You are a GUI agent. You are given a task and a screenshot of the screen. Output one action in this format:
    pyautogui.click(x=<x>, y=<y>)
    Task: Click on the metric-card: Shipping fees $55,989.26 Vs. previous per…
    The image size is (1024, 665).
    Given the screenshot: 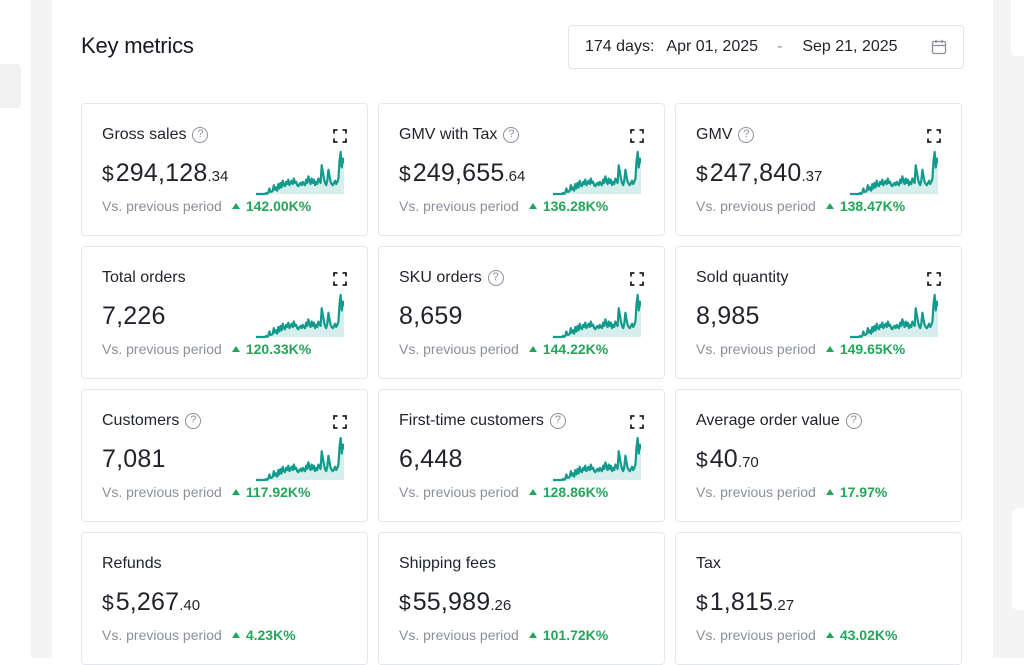 What is the action you would take?
    pyautogui.click(x=521, y=598)
    